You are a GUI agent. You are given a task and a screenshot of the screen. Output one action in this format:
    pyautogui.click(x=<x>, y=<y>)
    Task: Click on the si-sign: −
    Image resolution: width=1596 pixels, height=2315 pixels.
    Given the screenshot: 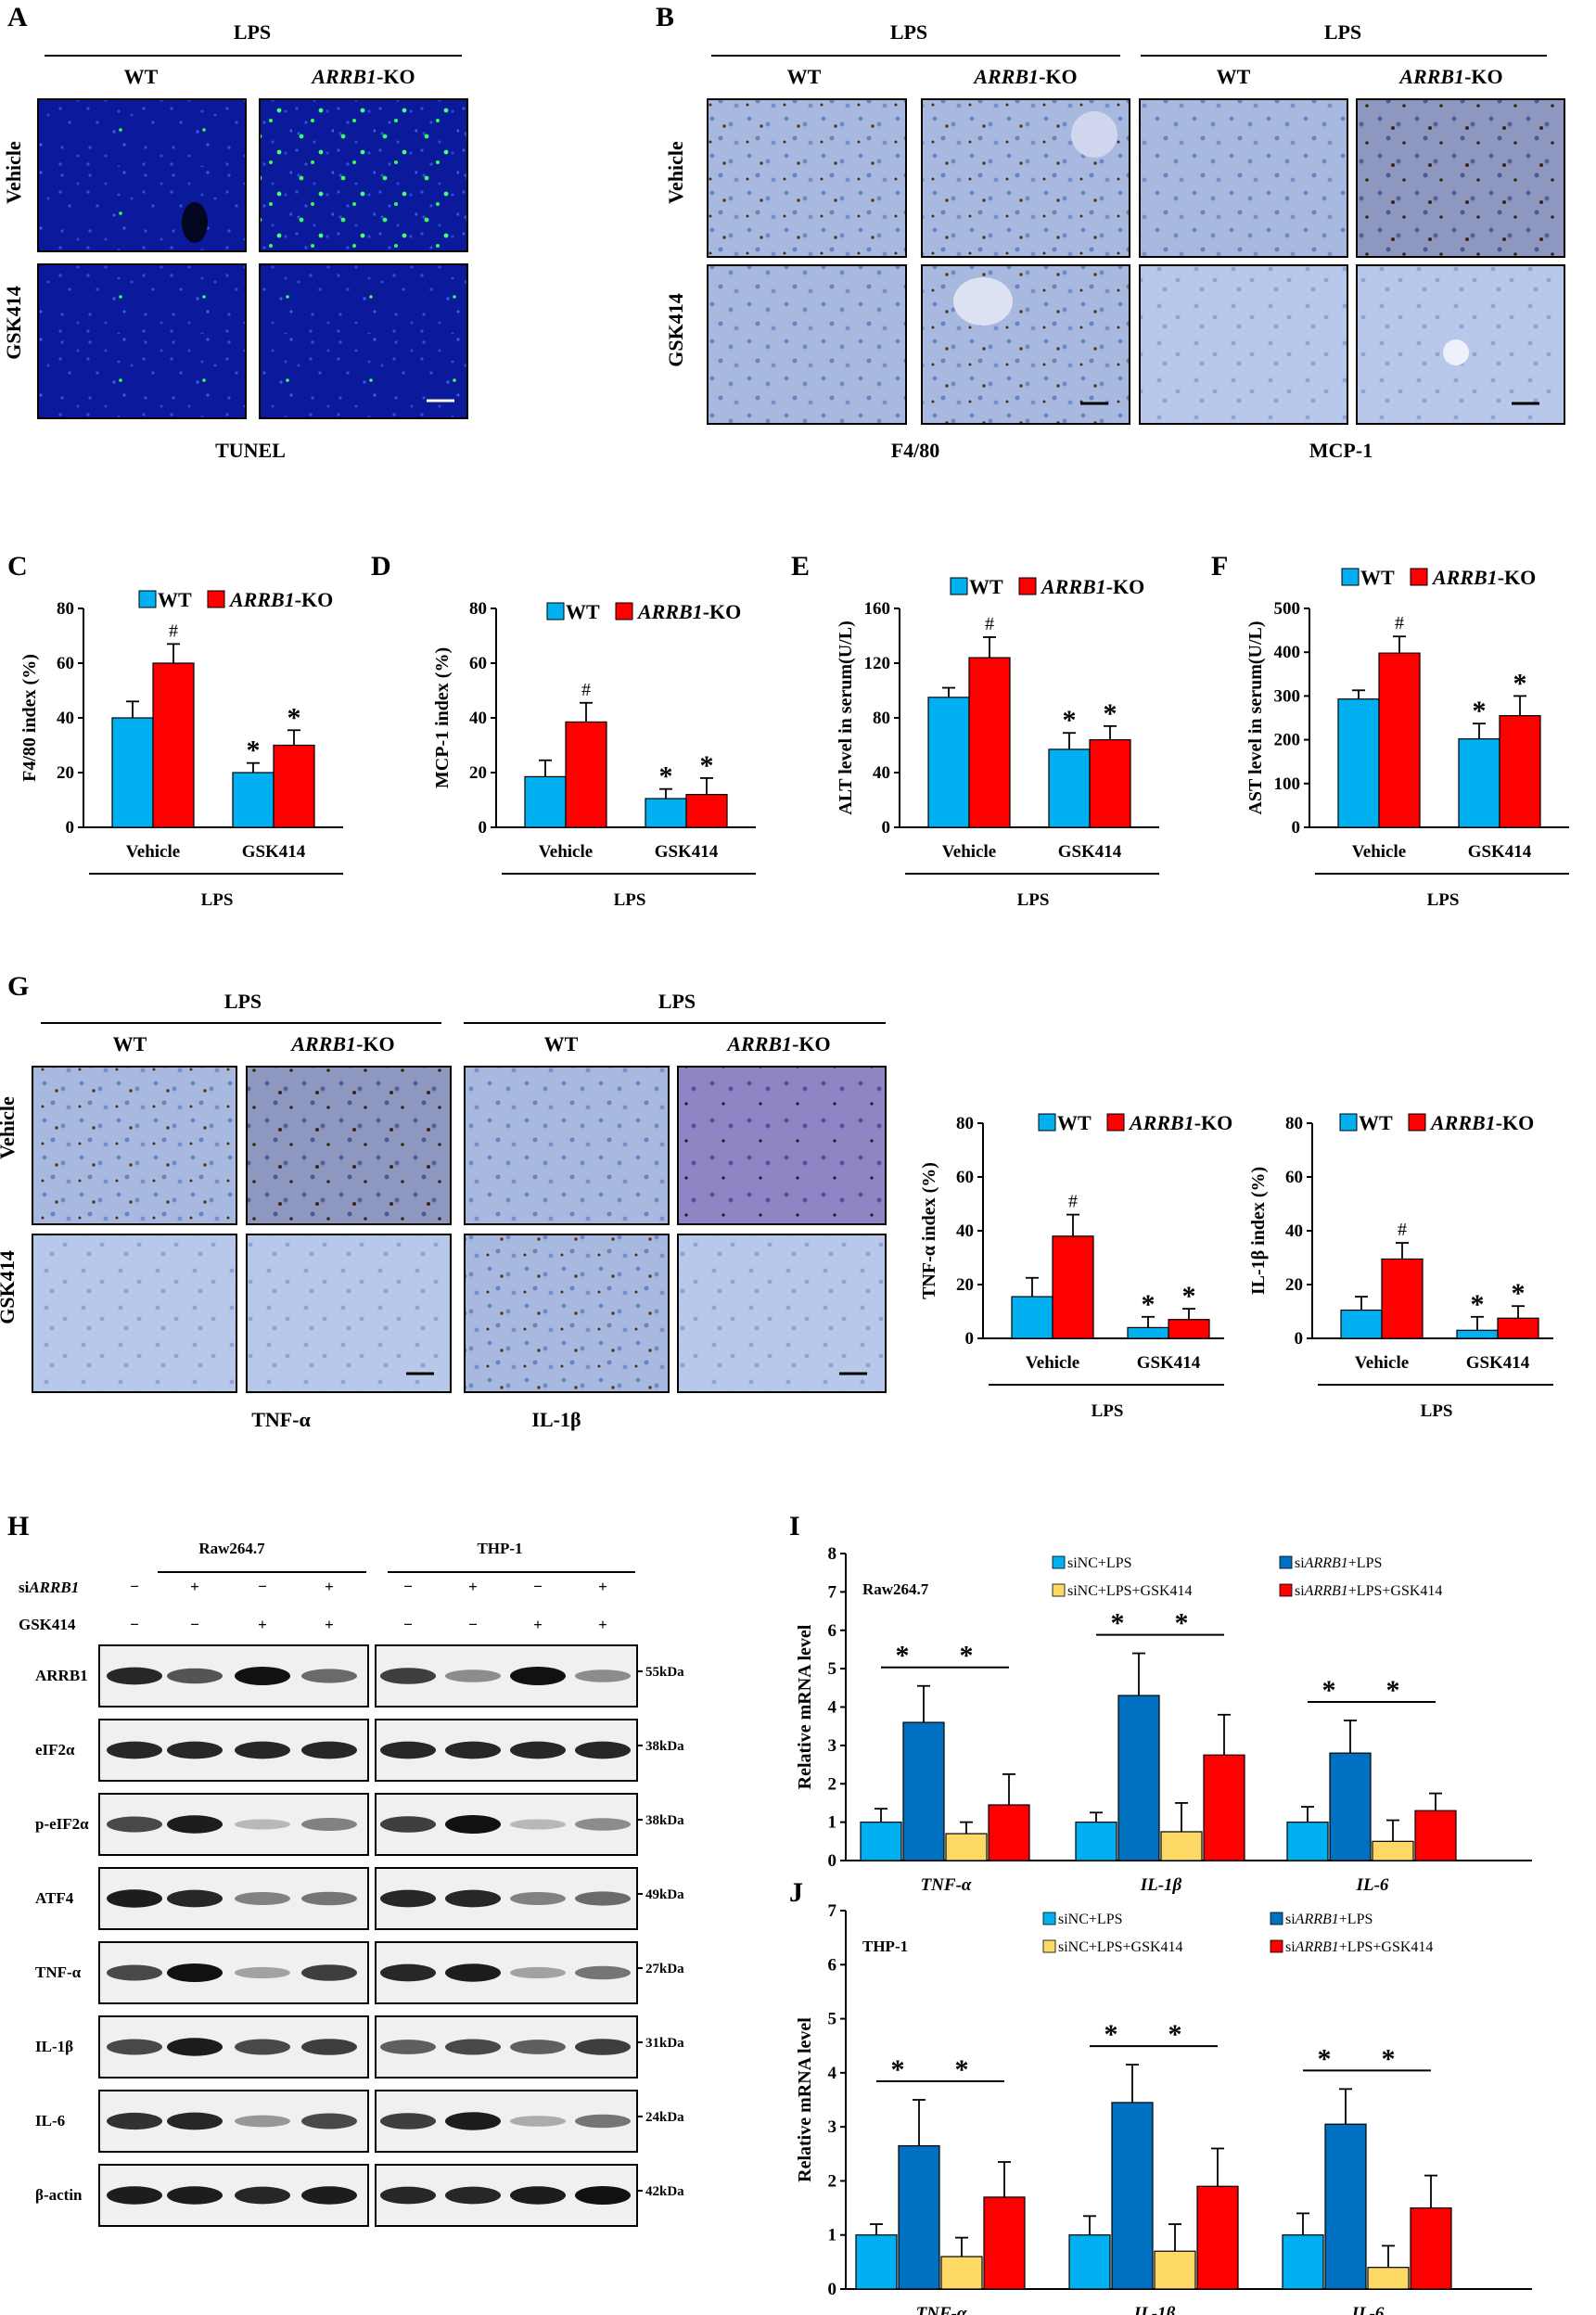 What is the action you would take?
    pyautogui.click(x=262, y=1586)
    